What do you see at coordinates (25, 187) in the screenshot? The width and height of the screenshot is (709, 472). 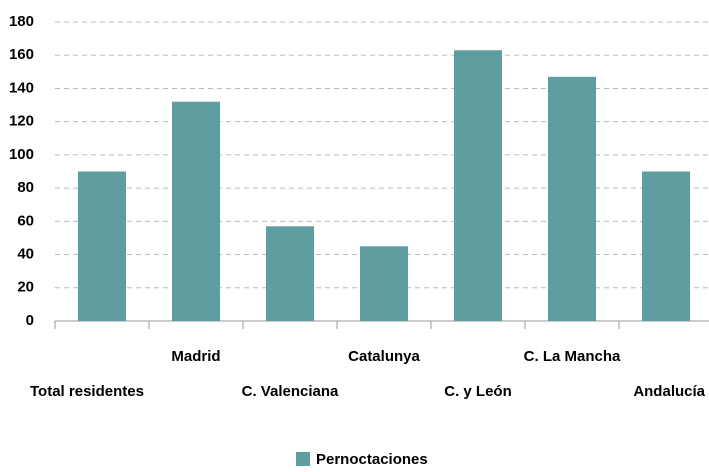 I see `y-tick-label: 80` at bounding box center [25, 187].